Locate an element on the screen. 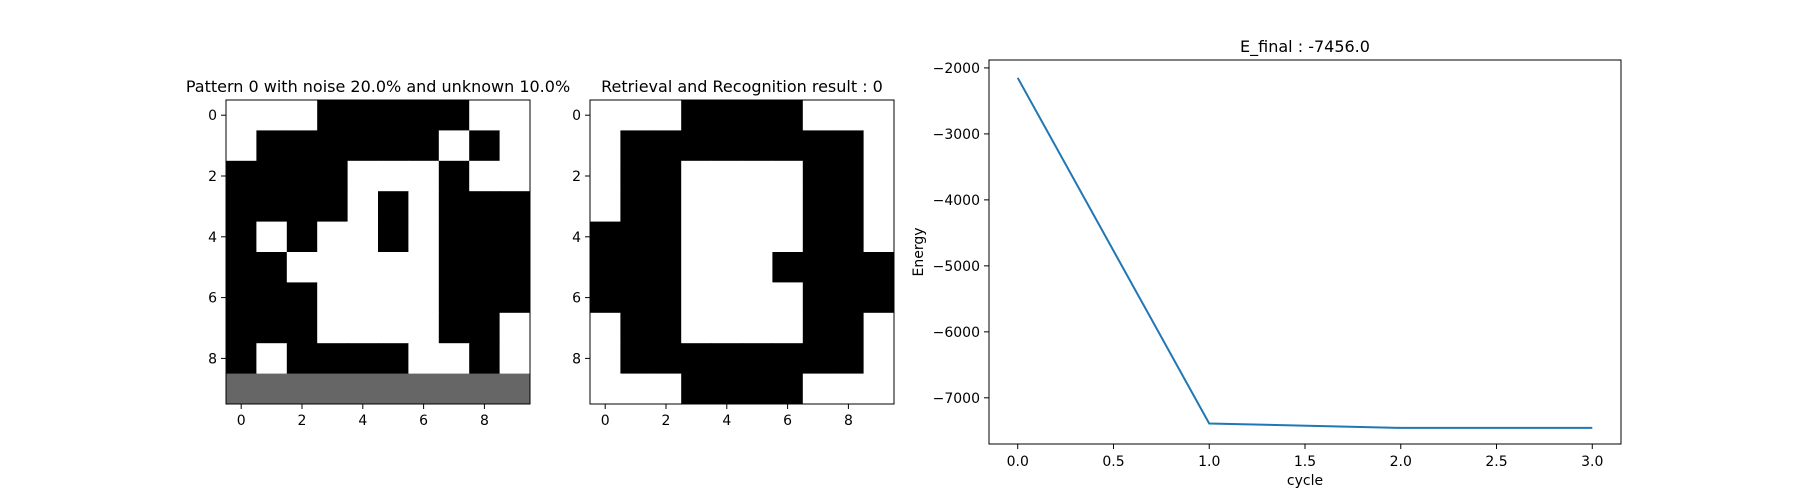  energy-ytick-label: −4000 is located at coordinates (956, 201).